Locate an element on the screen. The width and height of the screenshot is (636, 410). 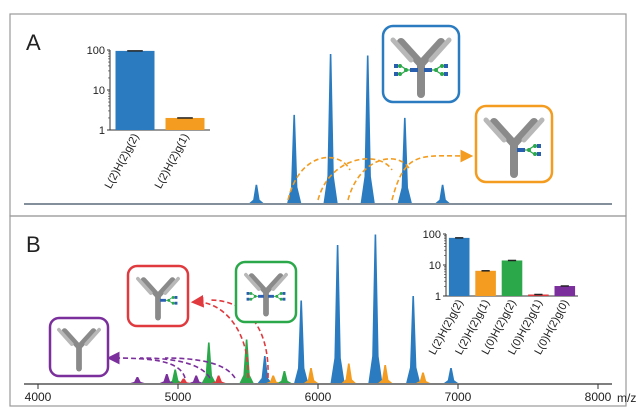
panel-b-label: B is located at coordinates (33, 244).